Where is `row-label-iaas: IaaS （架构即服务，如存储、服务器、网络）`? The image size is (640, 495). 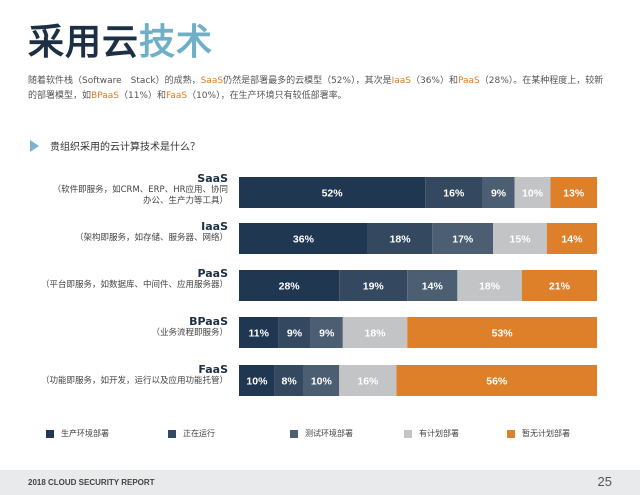 row-label-iaas: IaaS （架构即服务，如存储、服务器、网络） is located at coordinates (151, 232).